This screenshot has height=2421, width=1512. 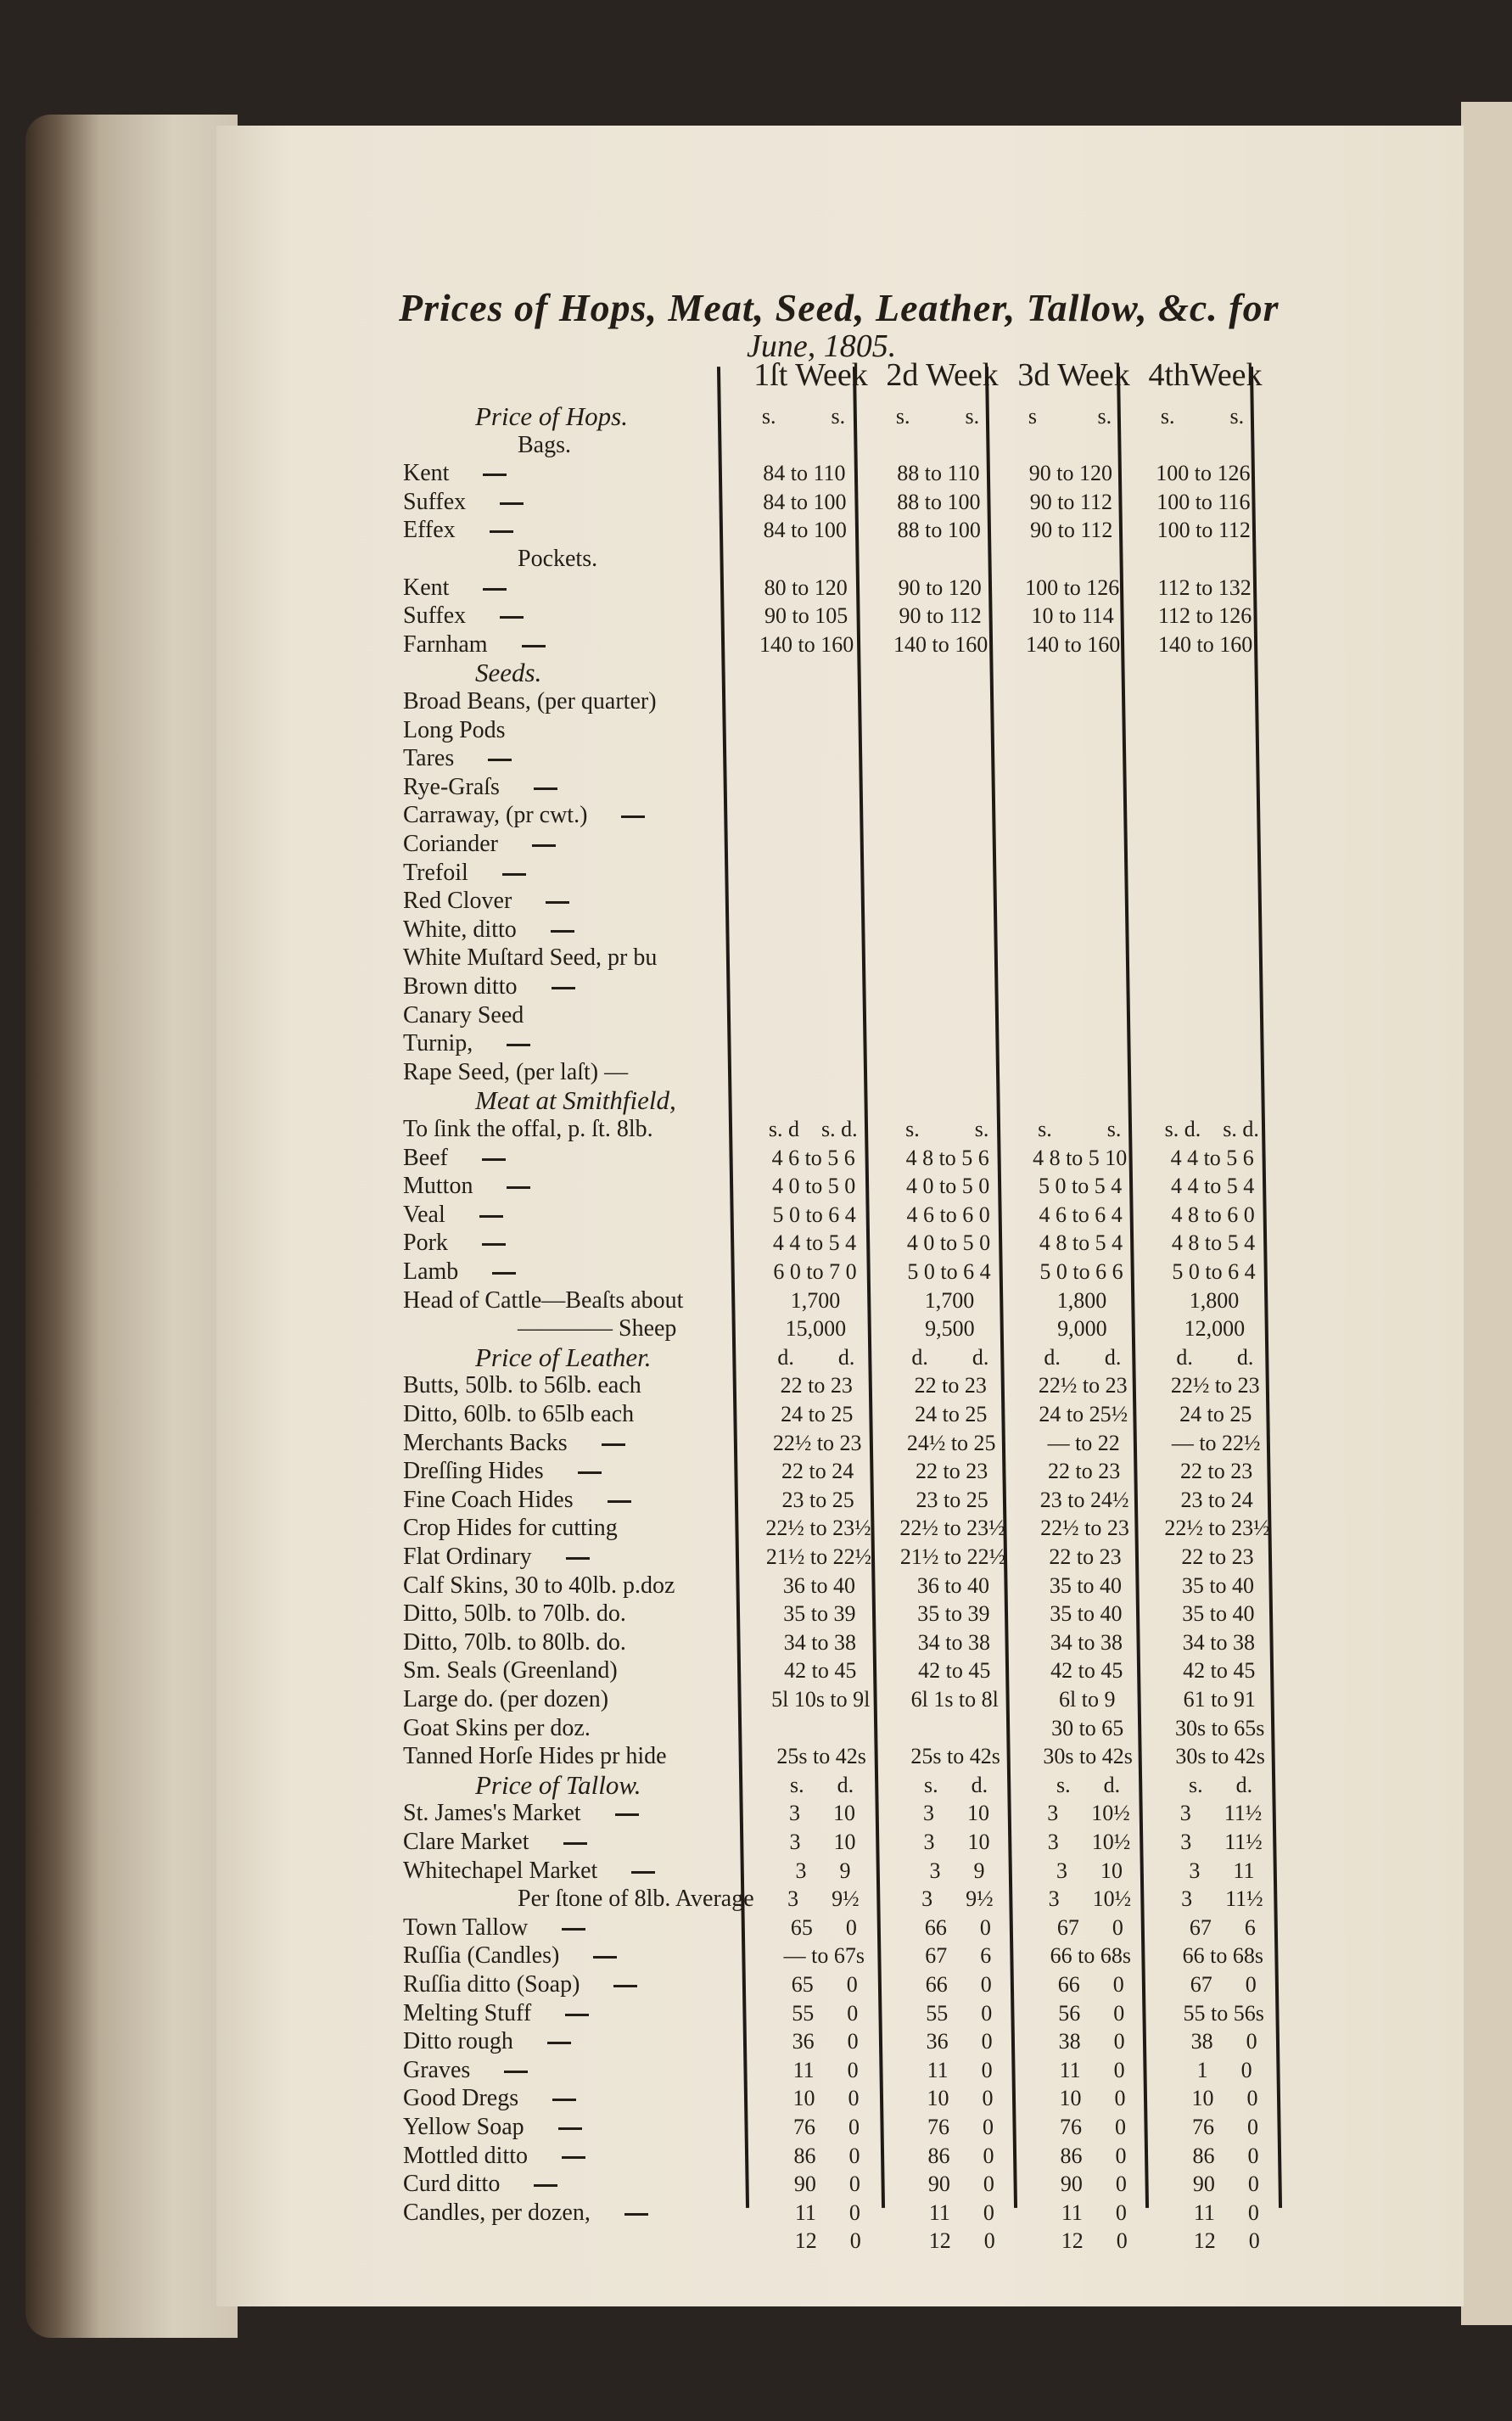 I want to click on price-cell-week-1: 22½ to 23½, so click(x=818, y=1528).